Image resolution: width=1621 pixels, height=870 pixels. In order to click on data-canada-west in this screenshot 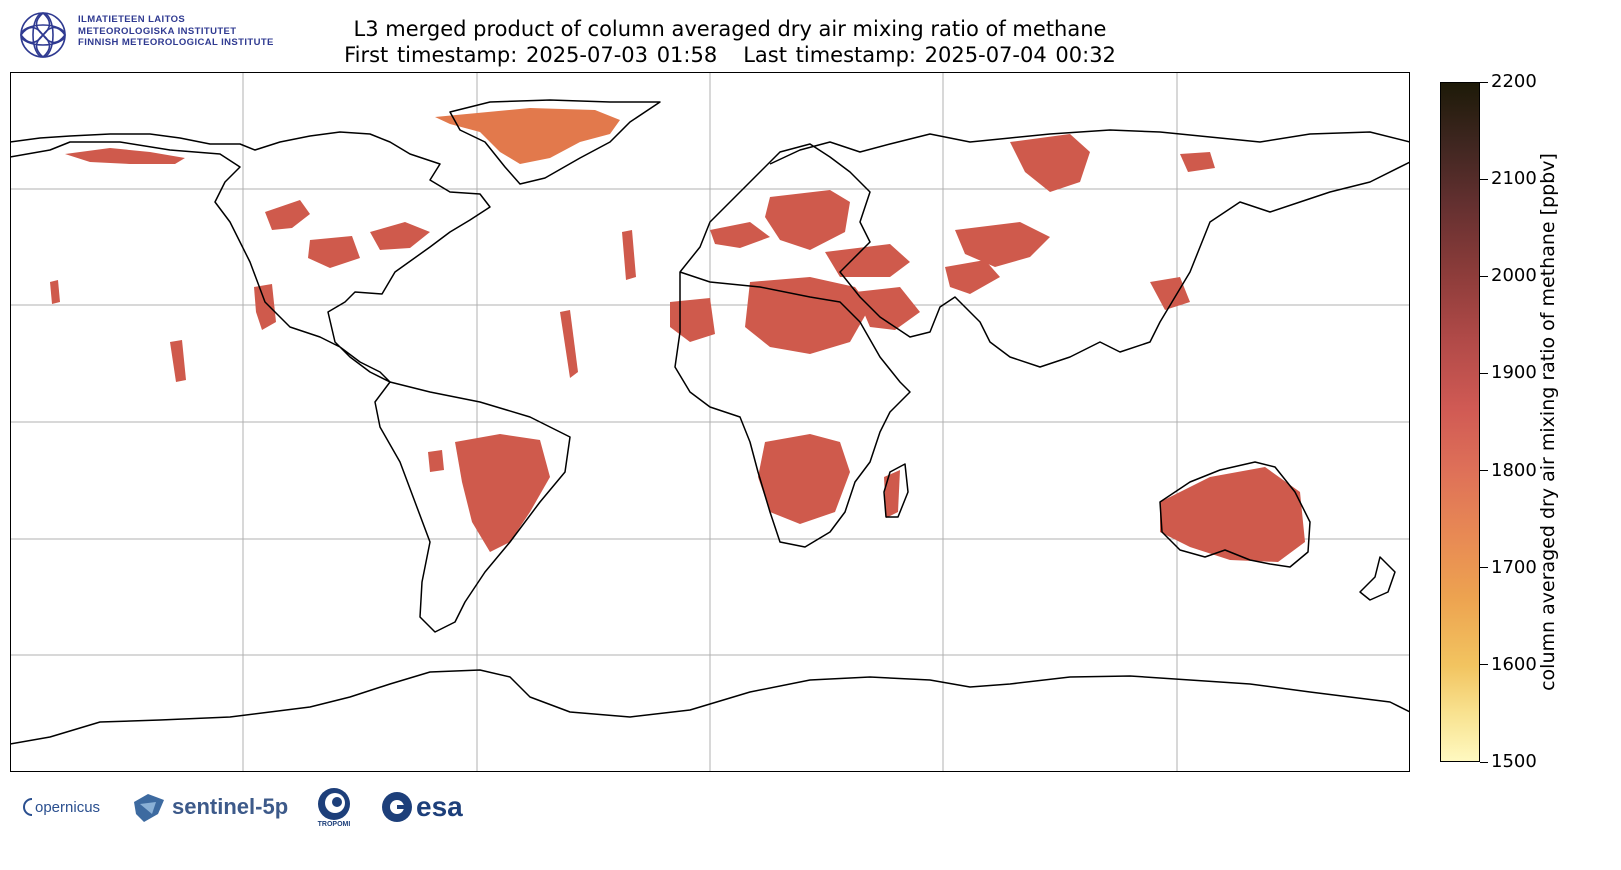, I will do `click(287, 215)`.